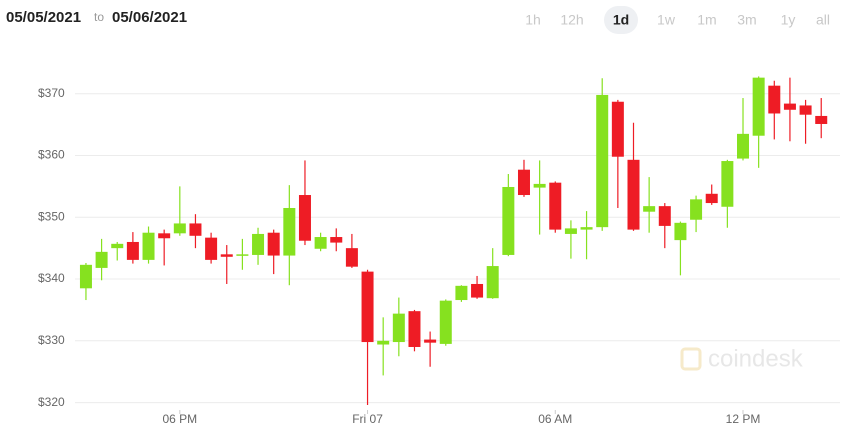 The image size is (860, 435). What do you see at coordinates (756, 358) in the screenshot?
I see `watermark-text: coindesk` at bounding box center [756, 358].